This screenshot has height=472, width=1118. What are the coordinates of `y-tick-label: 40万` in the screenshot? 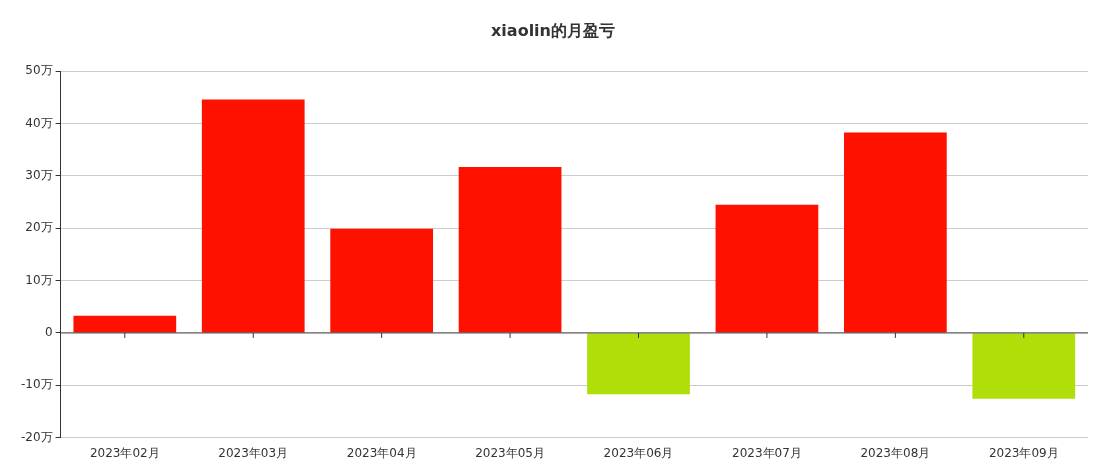 It's located at (39, 122).